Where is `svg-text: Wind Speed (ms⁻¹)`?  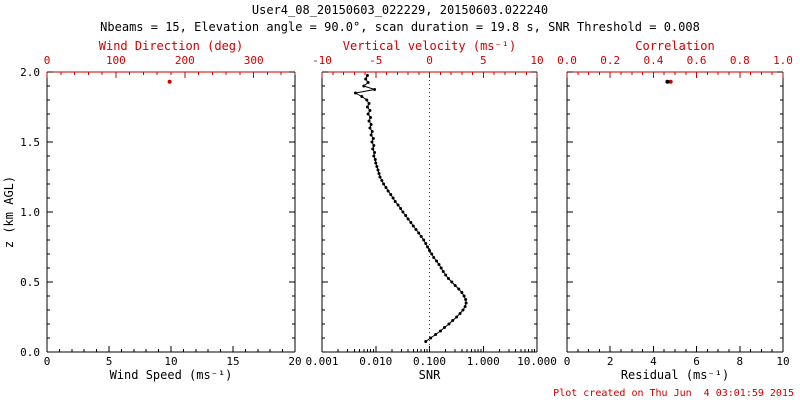 svg-text: Wind Speed (ms⁻¹) is located at coordinates (171, 375).